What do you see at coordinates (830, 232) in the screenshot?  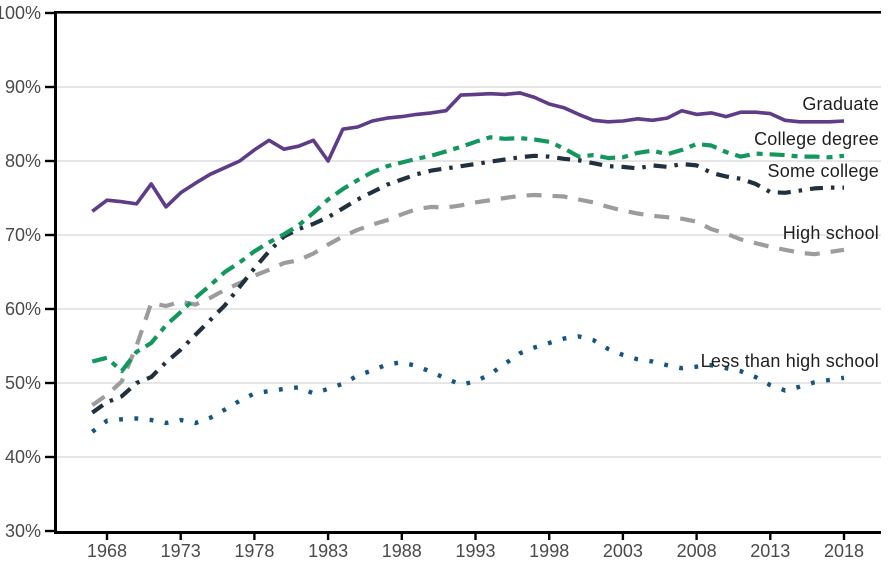 I see `series-label-high-school: High school` at bounding box center [830, 232].